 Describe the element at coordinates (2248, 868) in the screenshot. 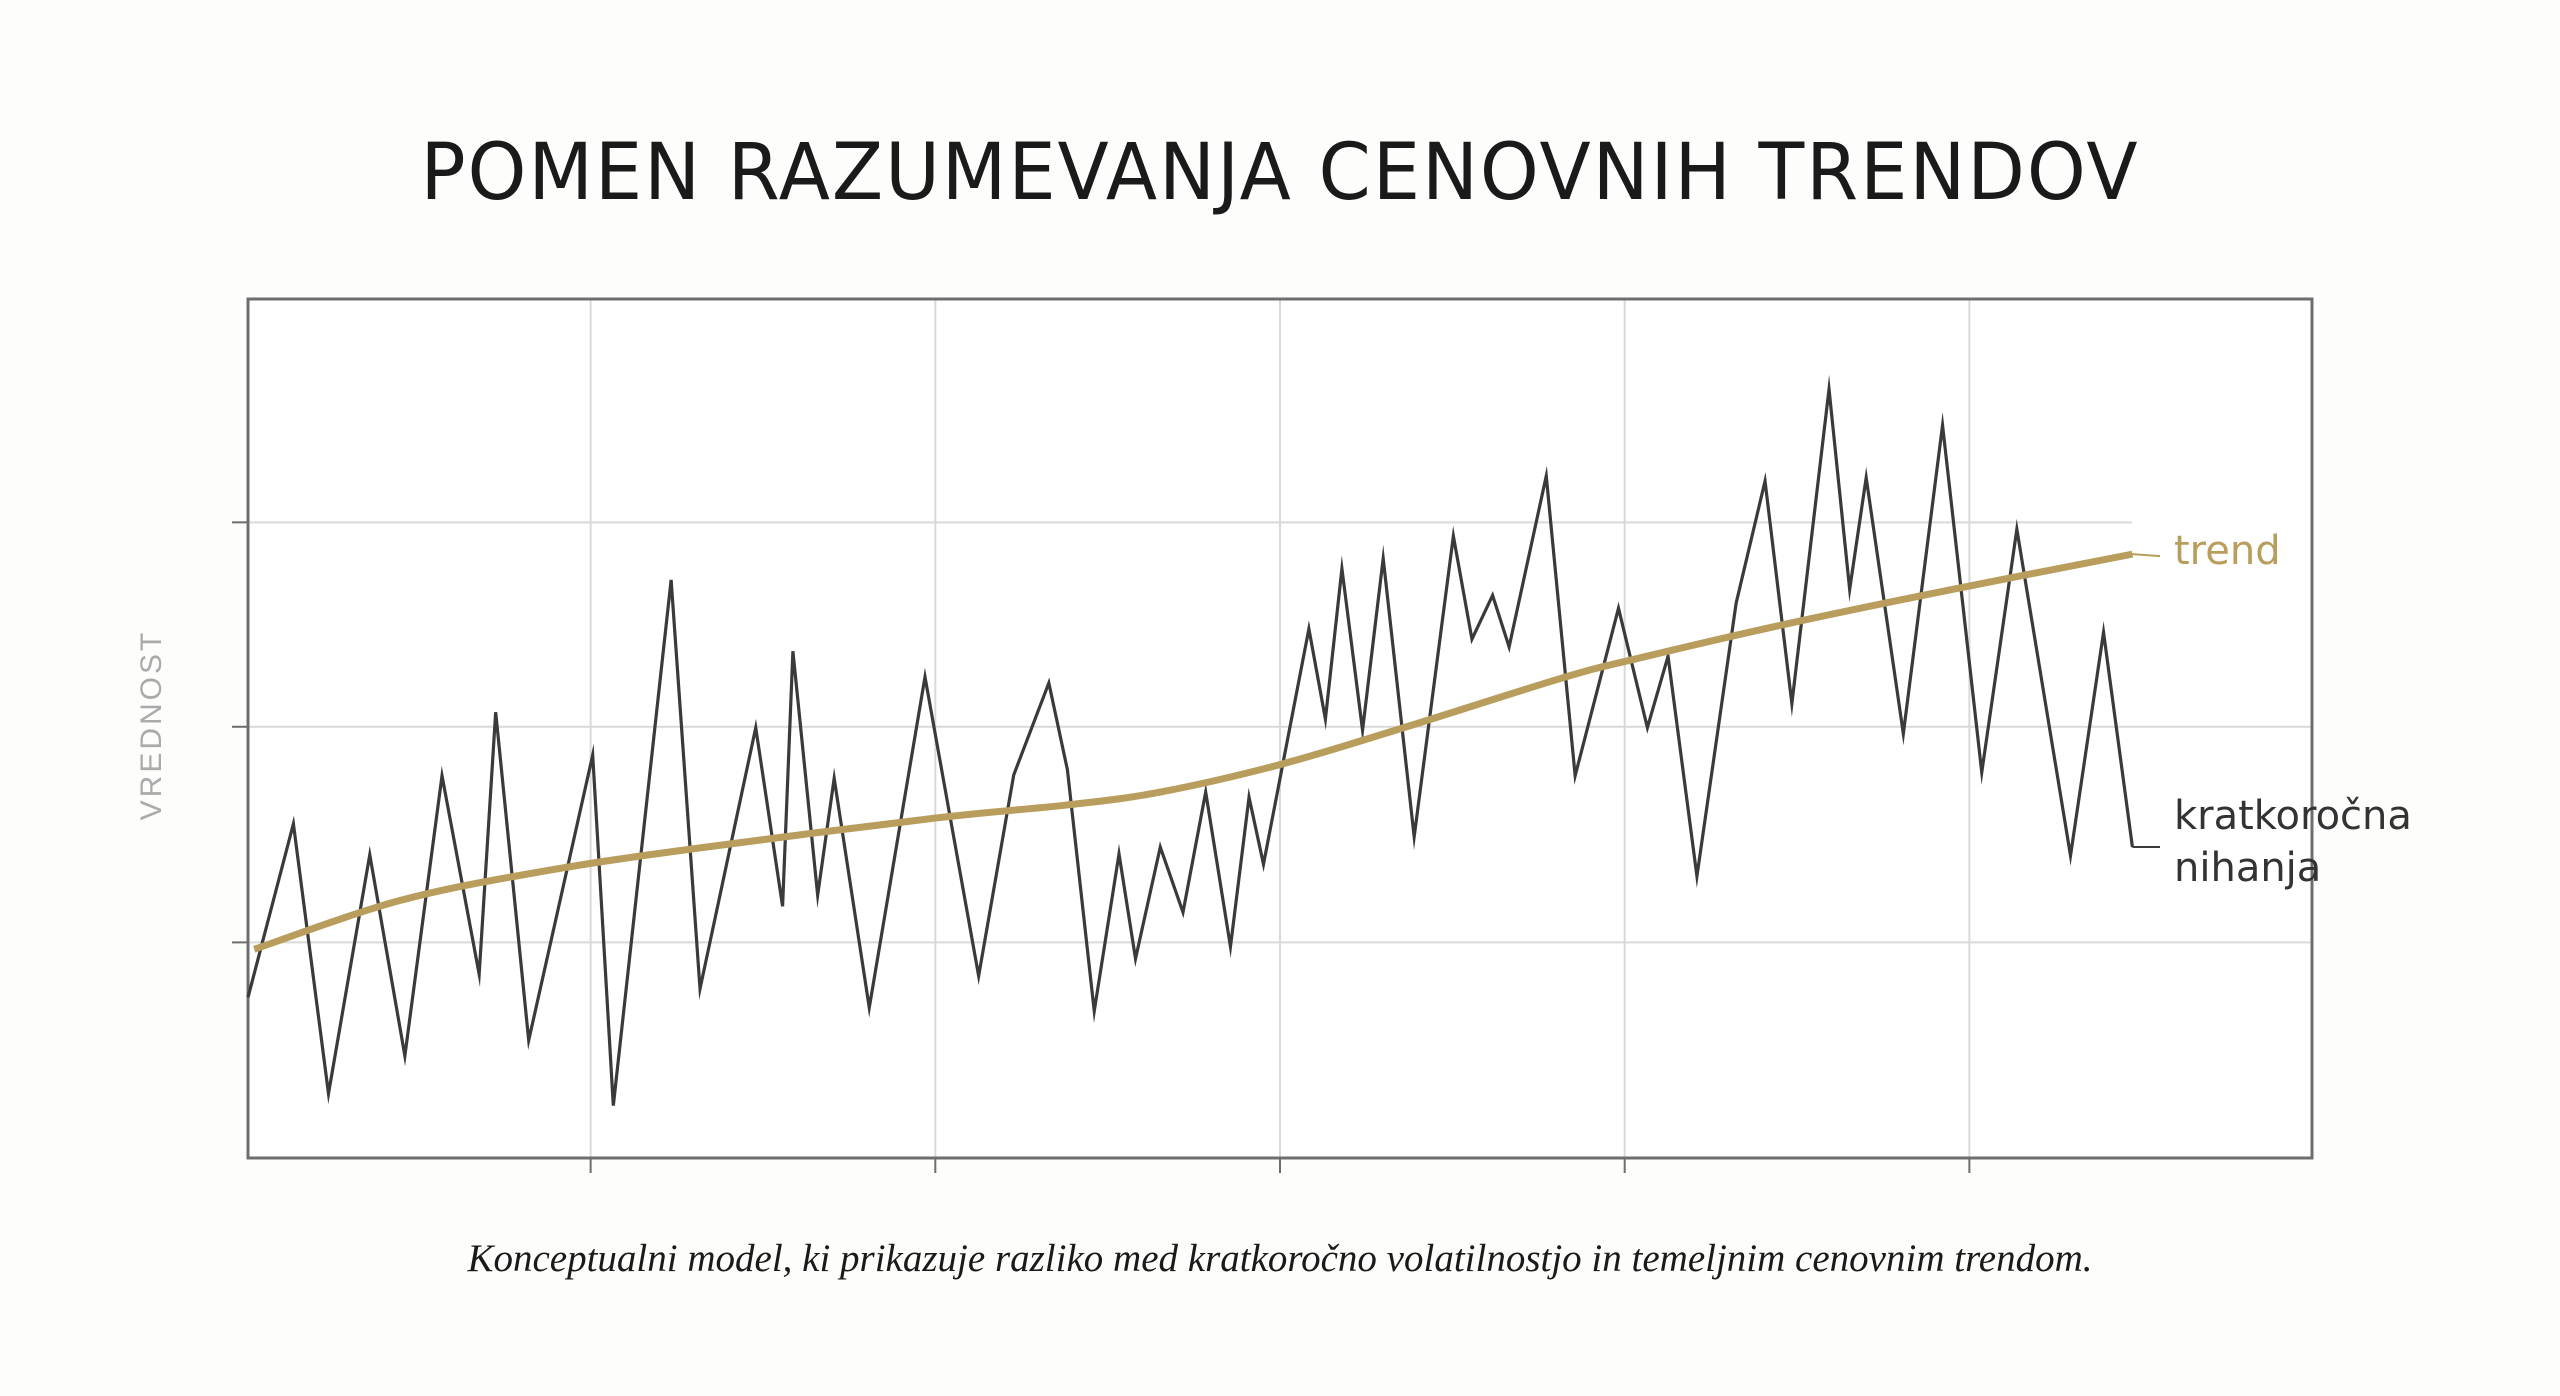

I see `volatility-label-line2: nihanja` at that location.